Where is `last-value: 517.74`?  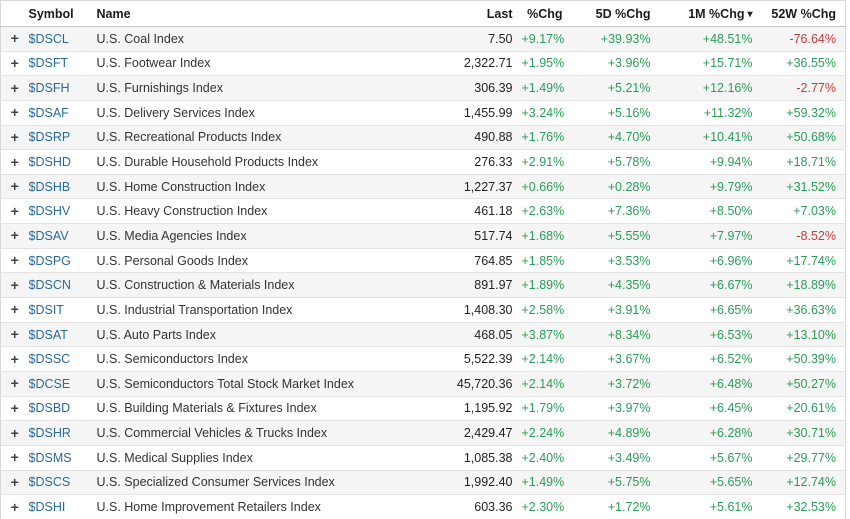
last-value: 517.74 is located at coordinates (461, 236).